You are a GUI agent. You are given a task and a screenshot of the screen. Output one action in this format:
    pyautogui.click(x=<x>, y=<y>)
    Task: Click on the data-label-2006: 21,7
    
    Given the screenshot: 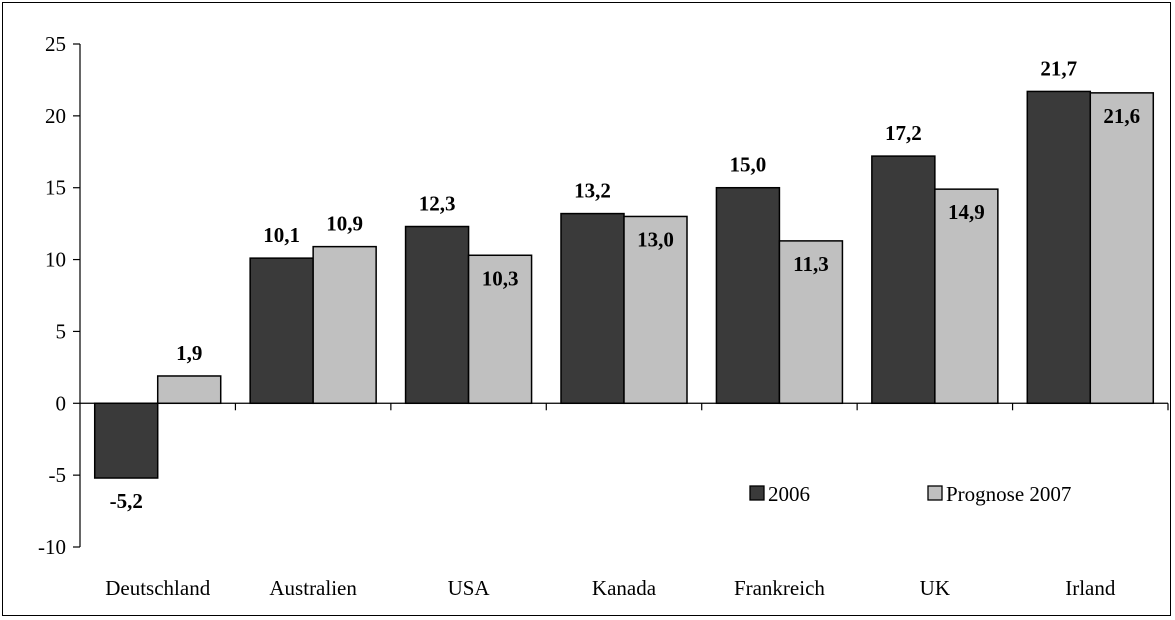 What is the action you would take?
    pyautogui.click(x=1058, y=68)
    